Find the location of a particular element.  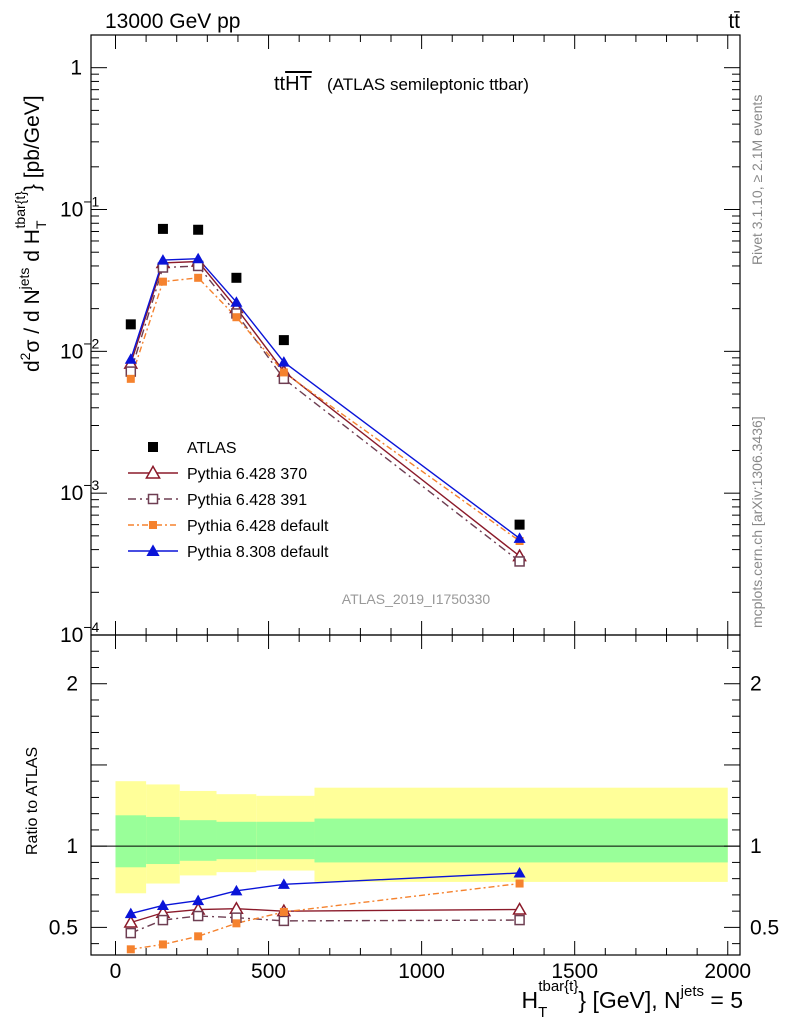

rivet-version-label: Rivet 3.1.10, ≥ 2.1M events is located at coordinates (757, 180).